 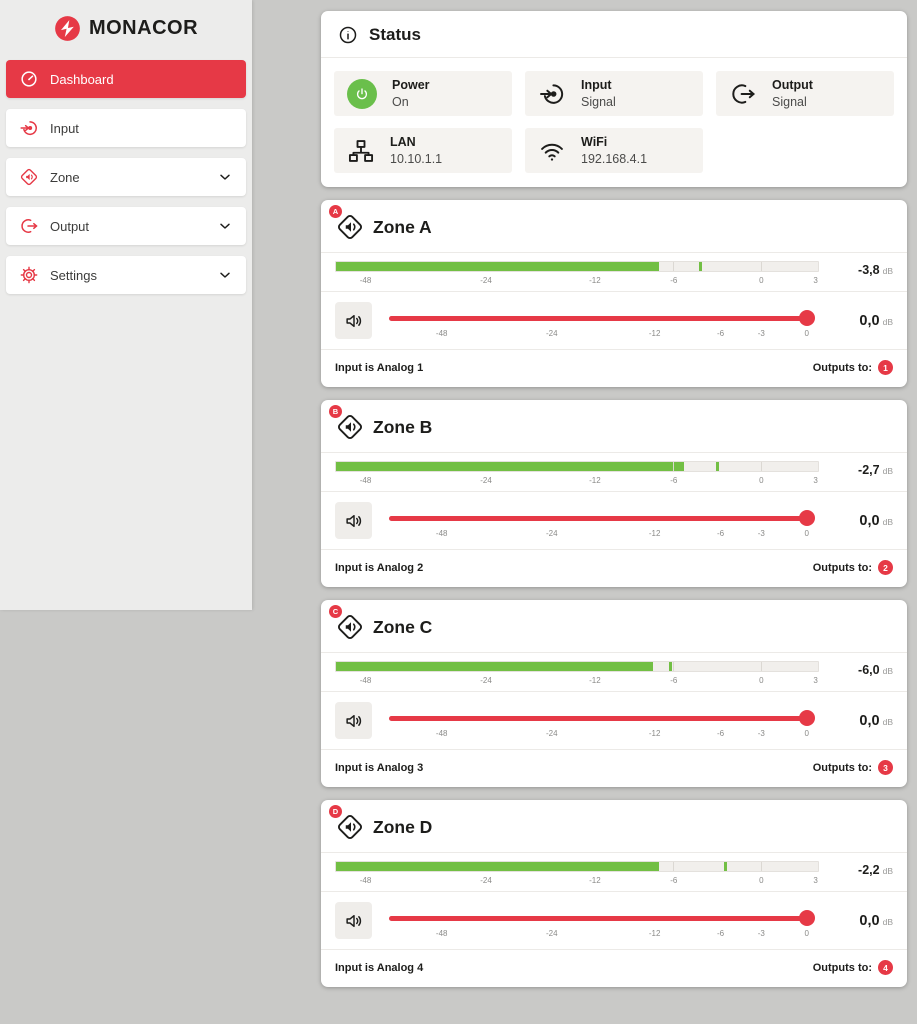 What do you see at coordinates (552, 151) in the screenshot?
I see `wifi-icon` at bounding box center [552, 151].